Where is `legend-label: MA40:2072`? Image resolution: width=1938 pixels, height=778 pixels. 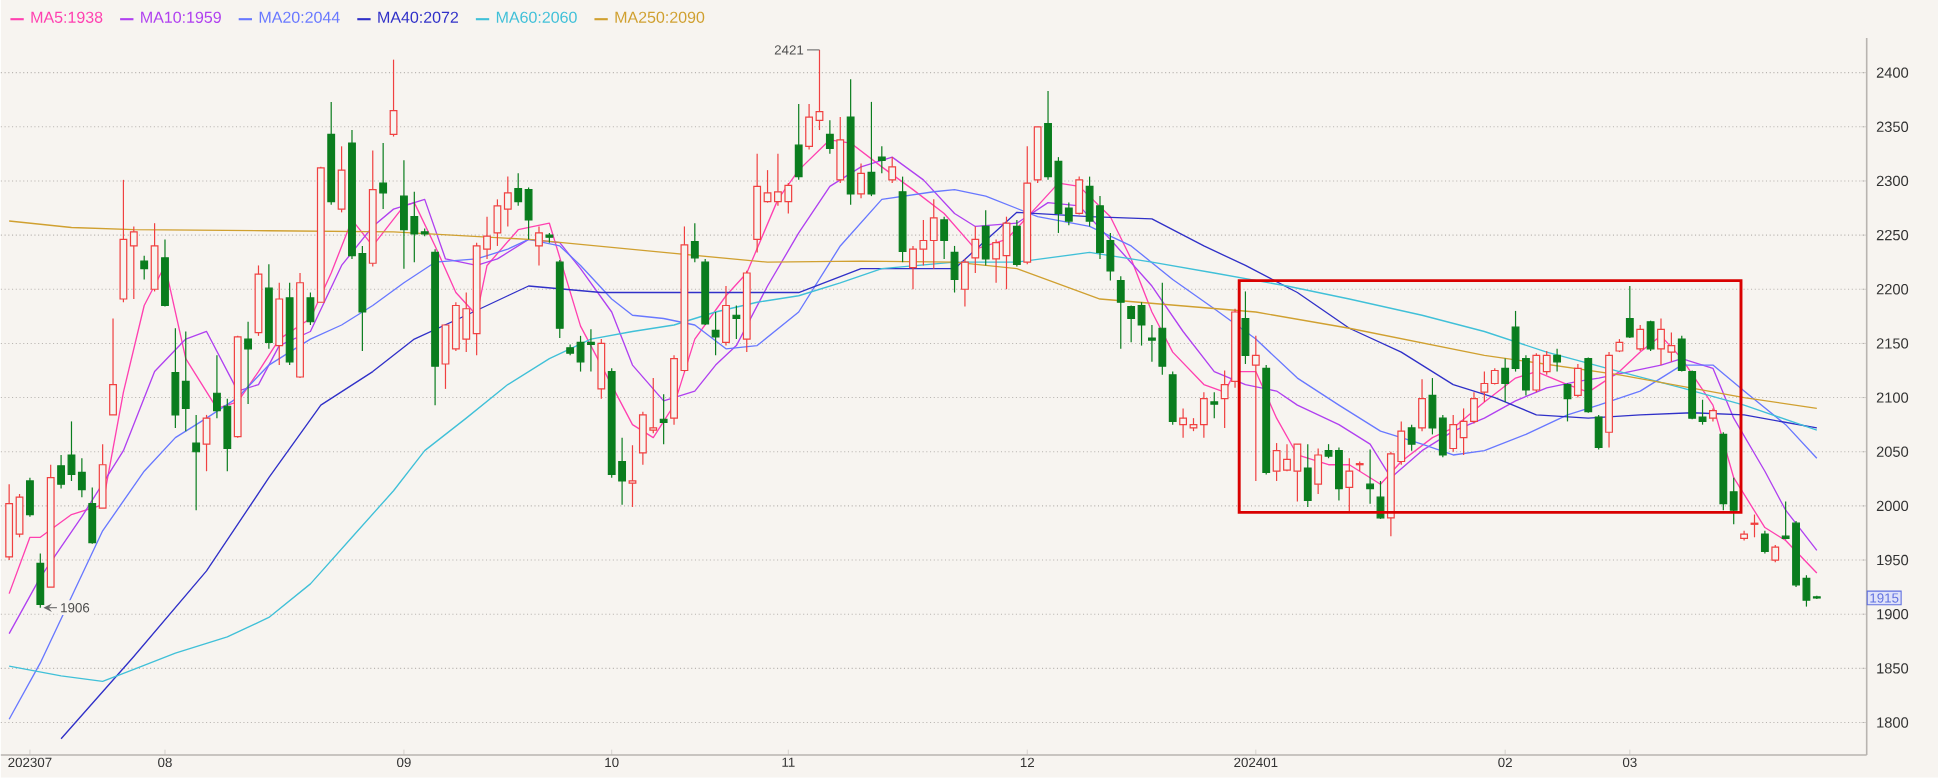
legend-label: MA40:2072 is located at coordinates (418, 17).